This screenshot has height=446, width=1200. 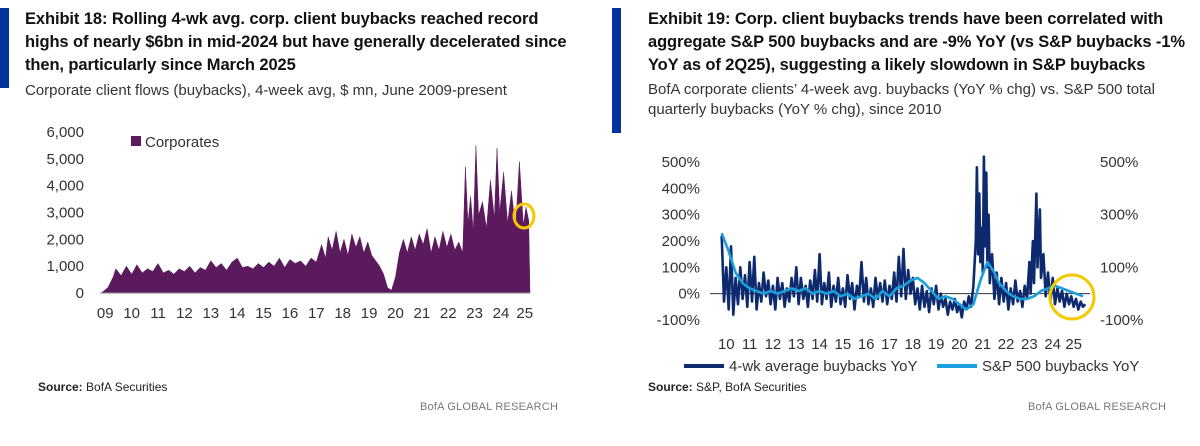 I want to click on y-tick-label: 4,000, so click(x=65, y=186).